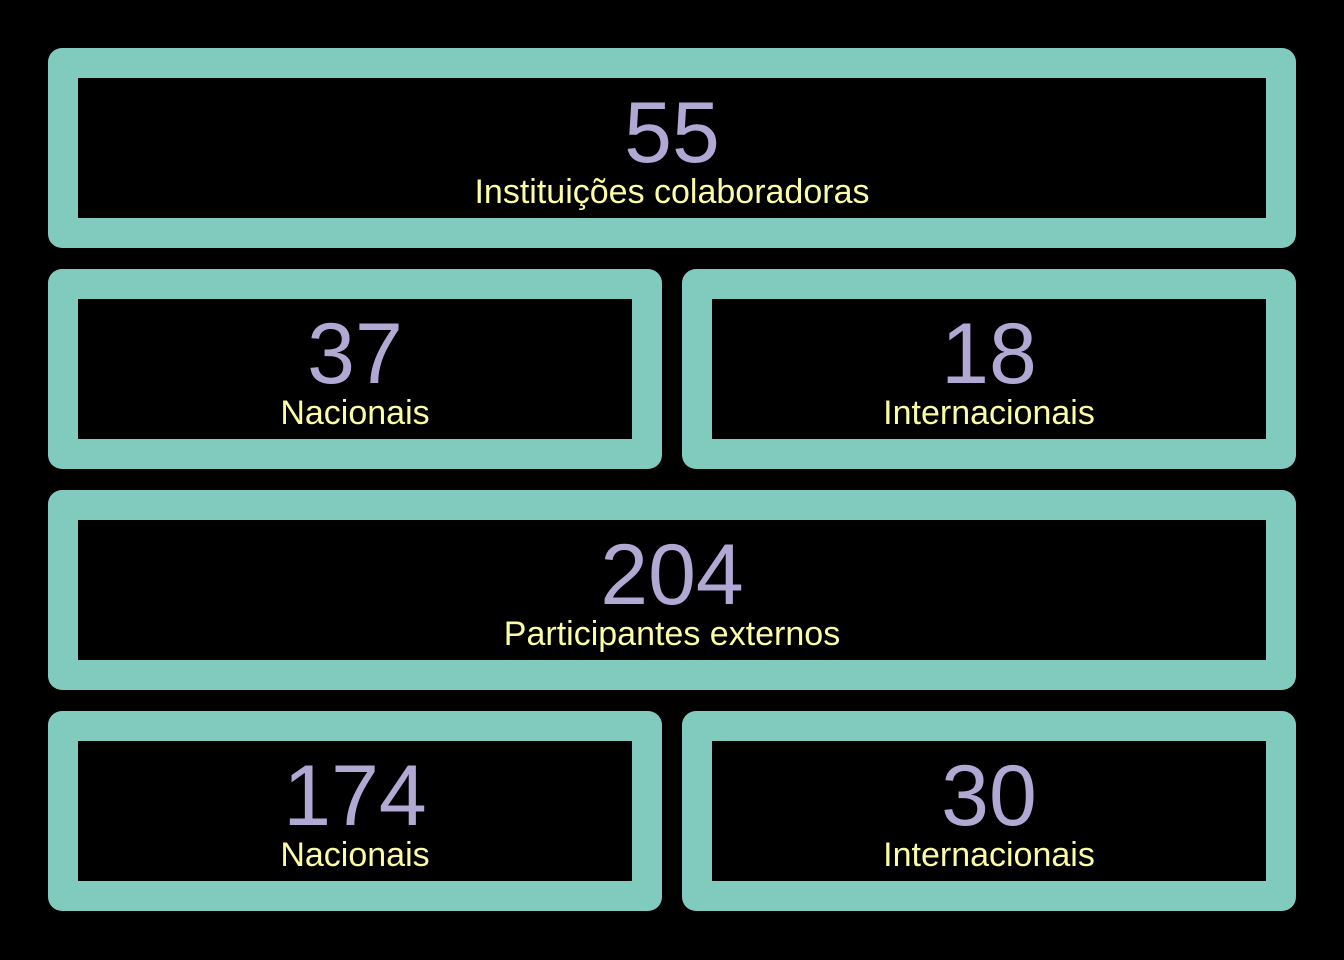 This screenshot has height=960, width=1344. I want to click on institutions-total-label: Instituições colaboradoras, so click(672, 192).